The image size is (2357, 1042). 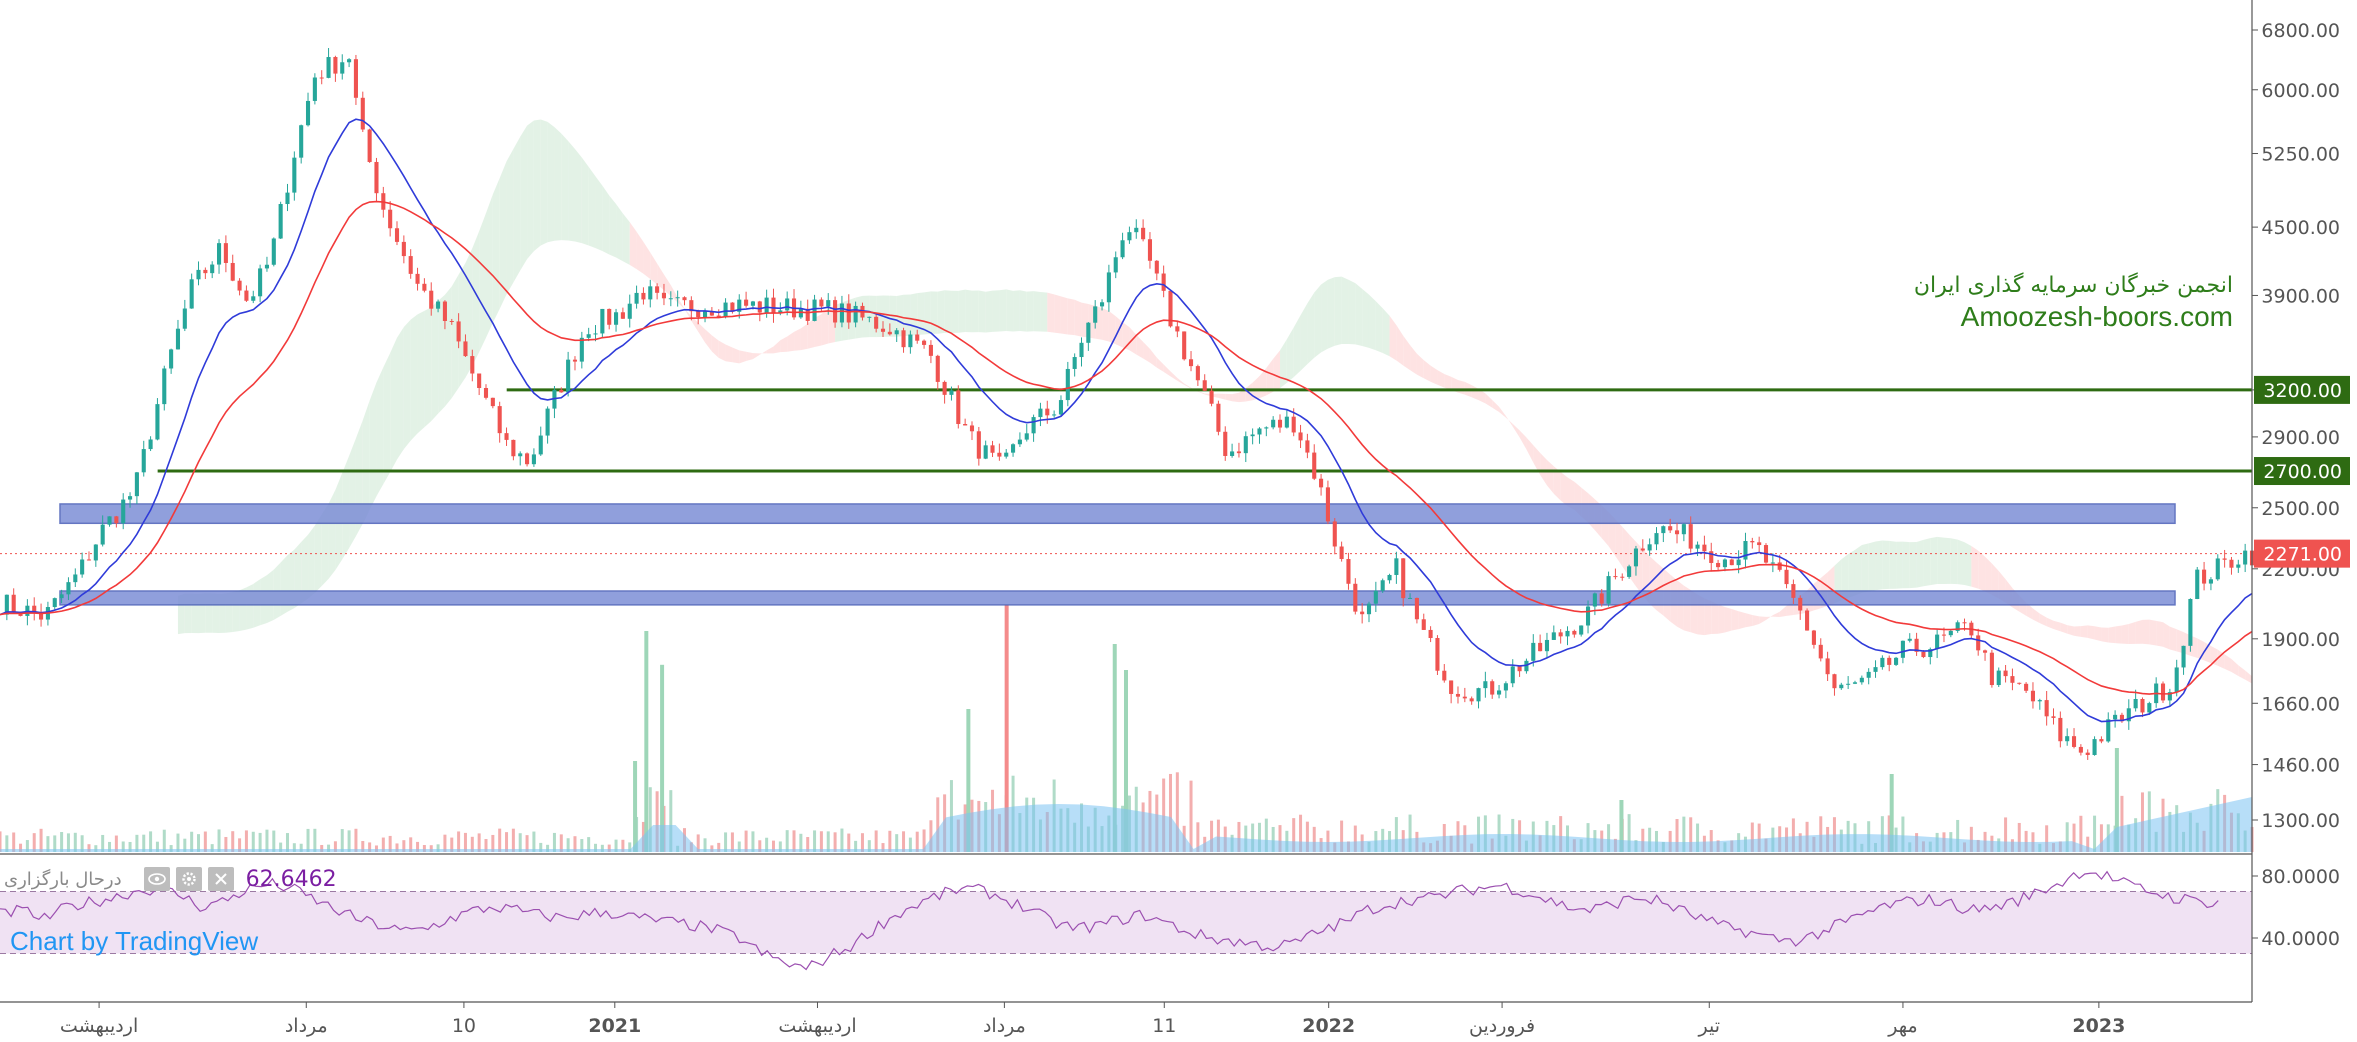 I want to click on eye-icon, so click(x=156, y=879).